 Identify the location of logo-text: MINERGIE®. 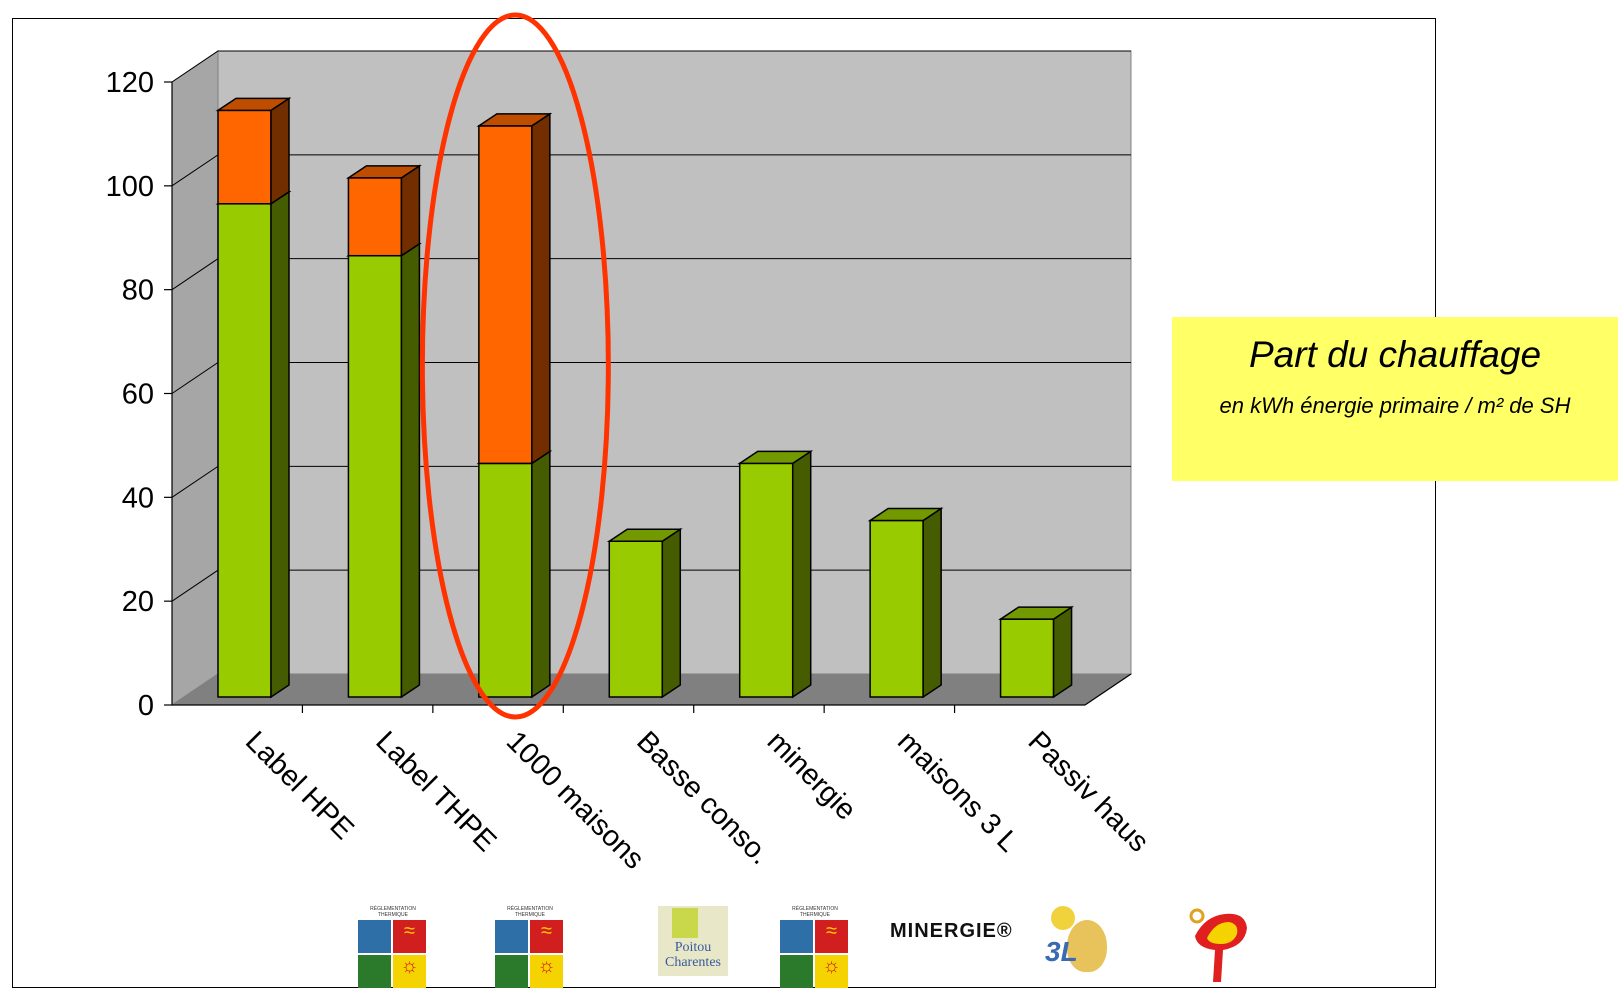
(951, 931).